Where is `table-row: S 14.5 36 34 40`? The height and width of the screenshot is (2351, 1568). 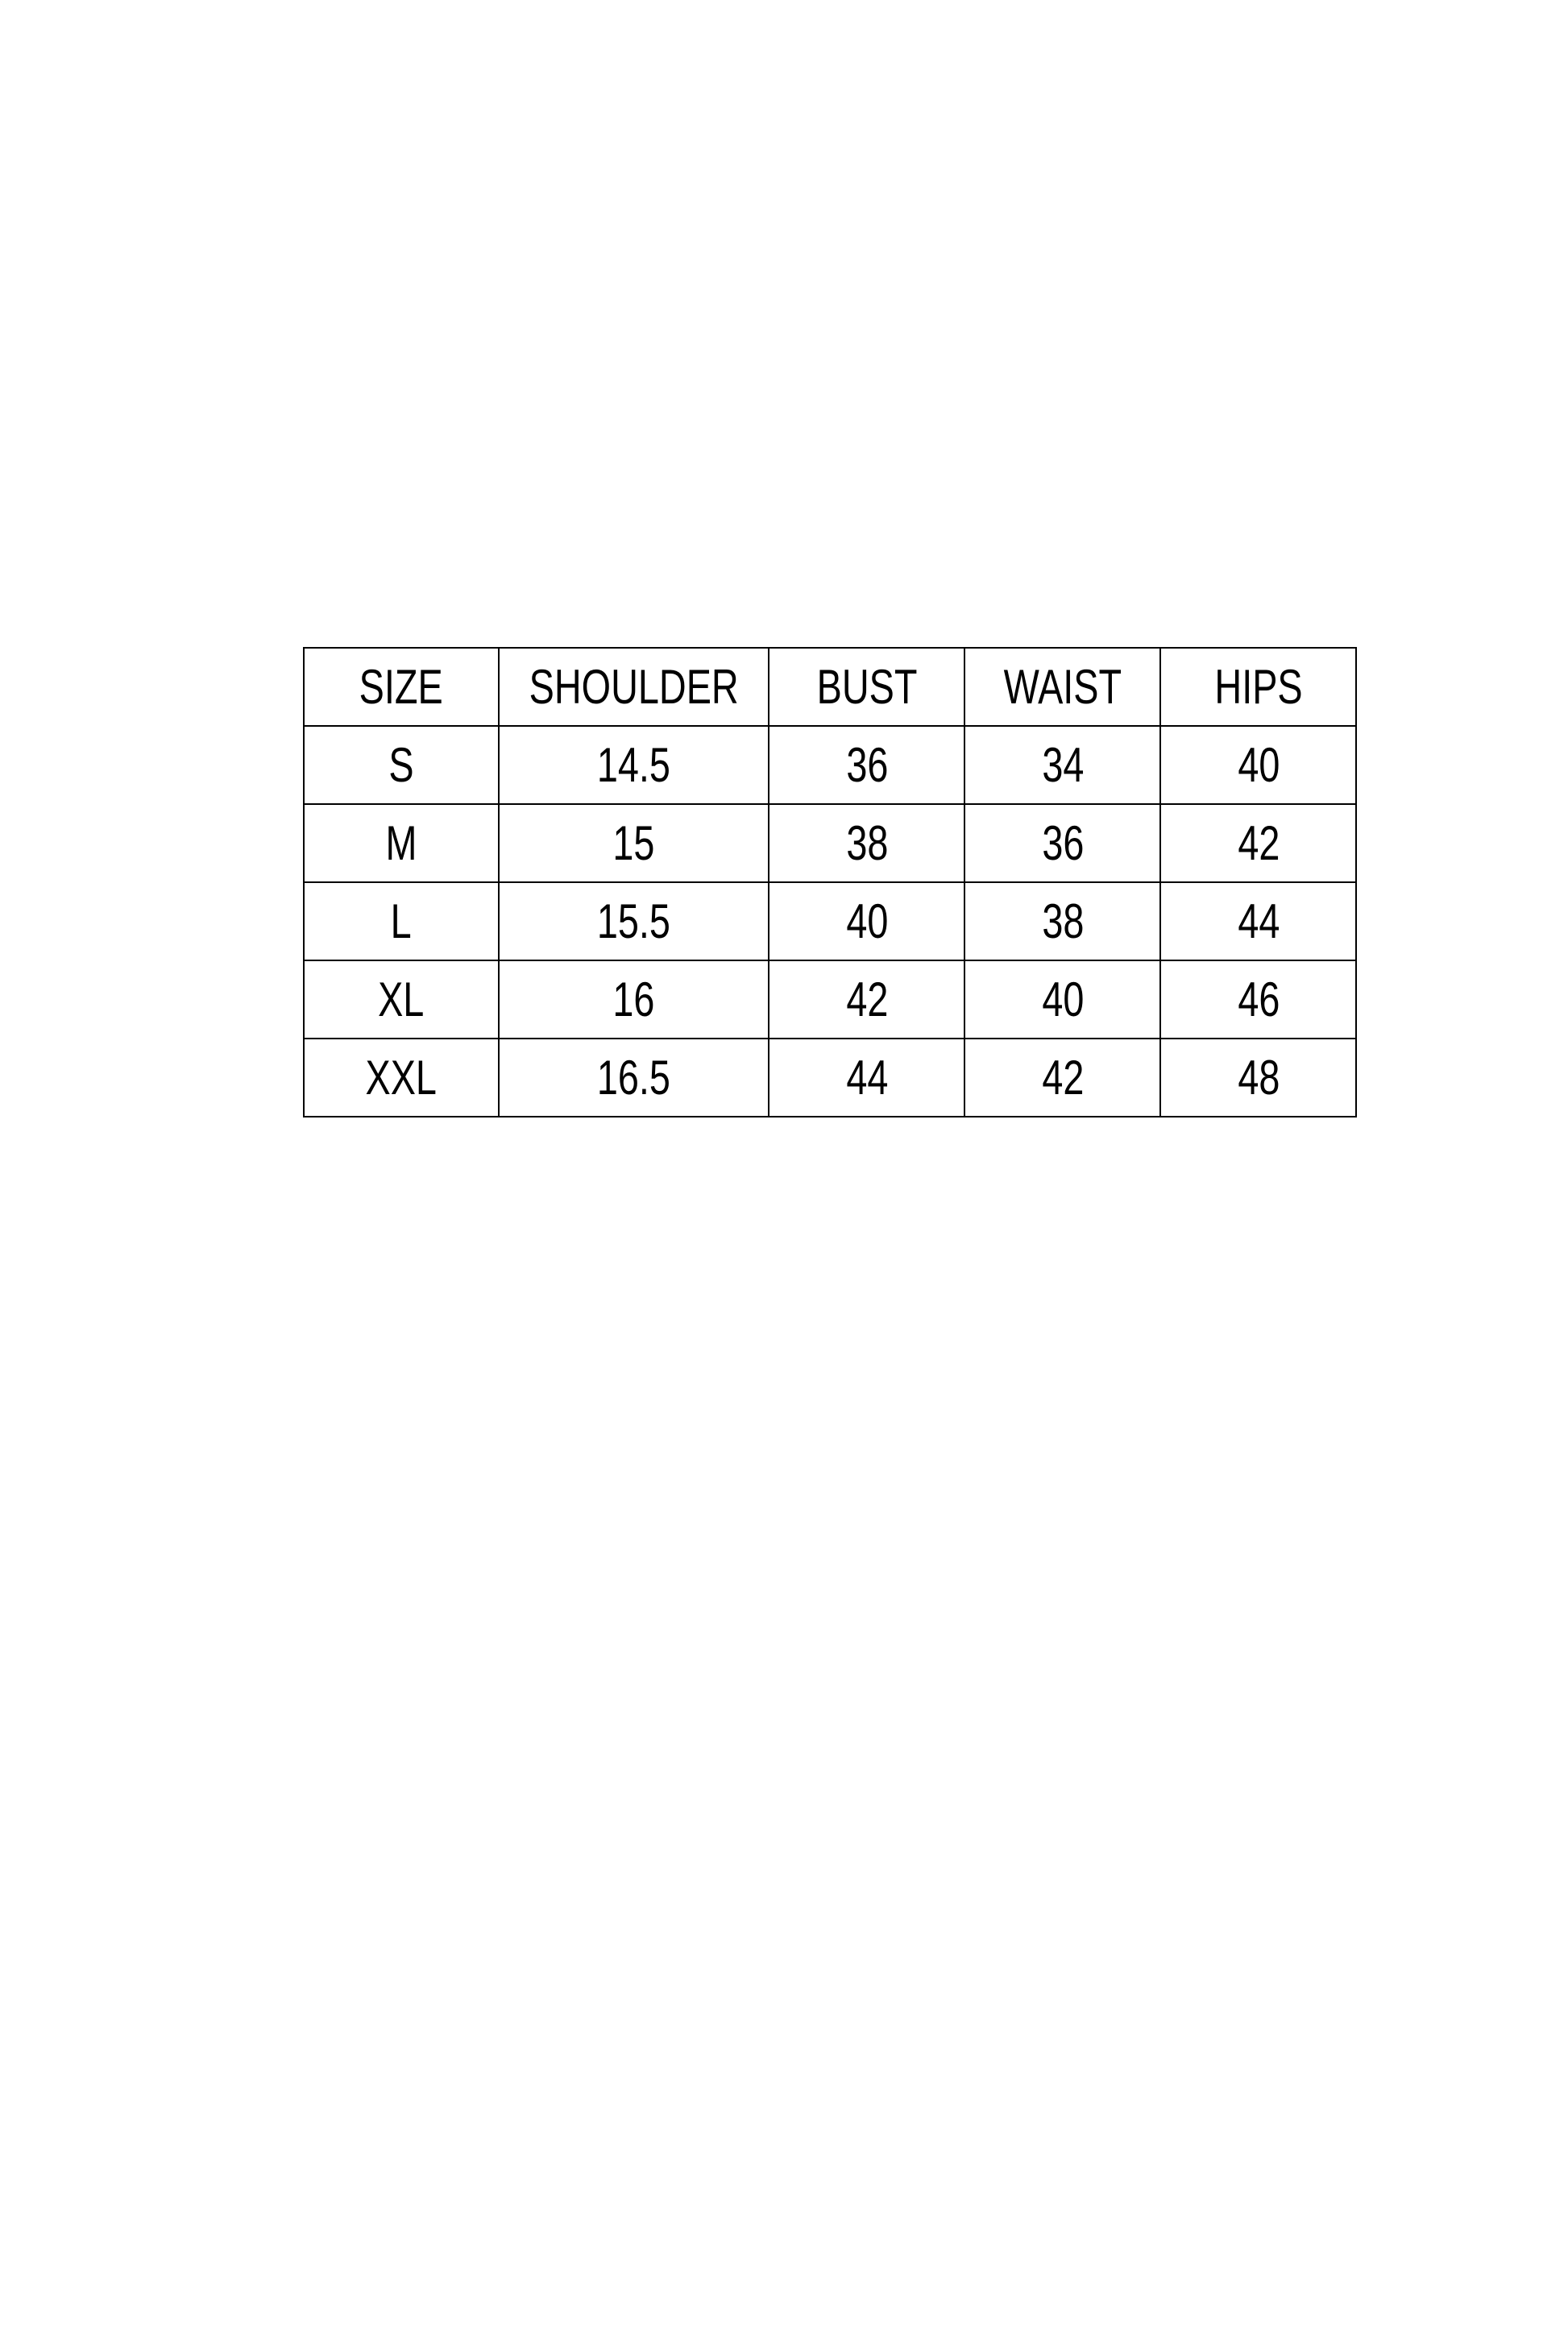 table-row: S 14.5 36 34 40 is located at coordinates (831, 765).